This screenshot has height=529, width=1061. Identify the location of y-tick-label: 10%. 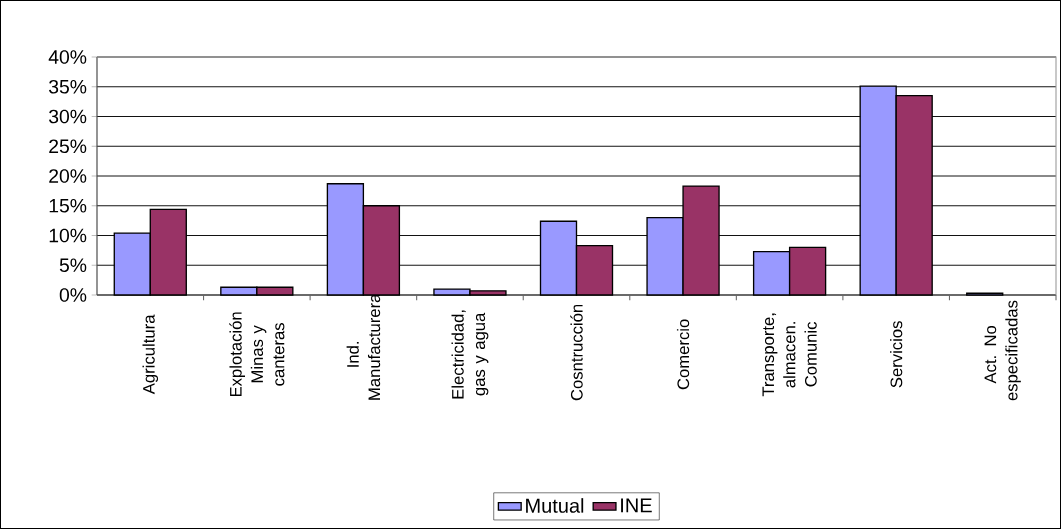
(68, 235).